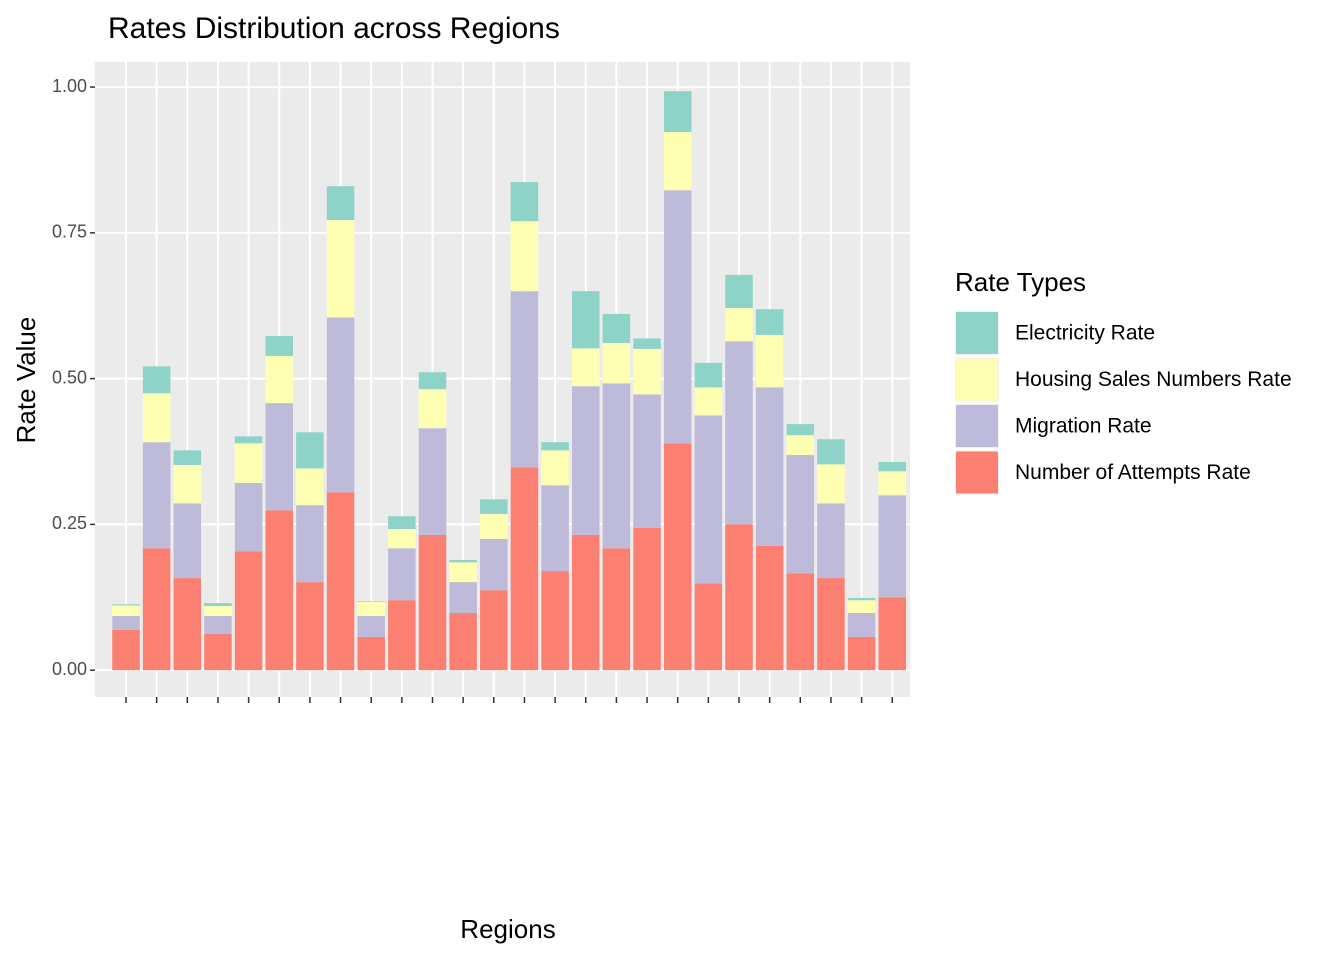 This screenshot has width=1344, height=960. Describe the element at coordinates (507, 929) in the screenshot. I see `x-axis-label: Regions` at that location.